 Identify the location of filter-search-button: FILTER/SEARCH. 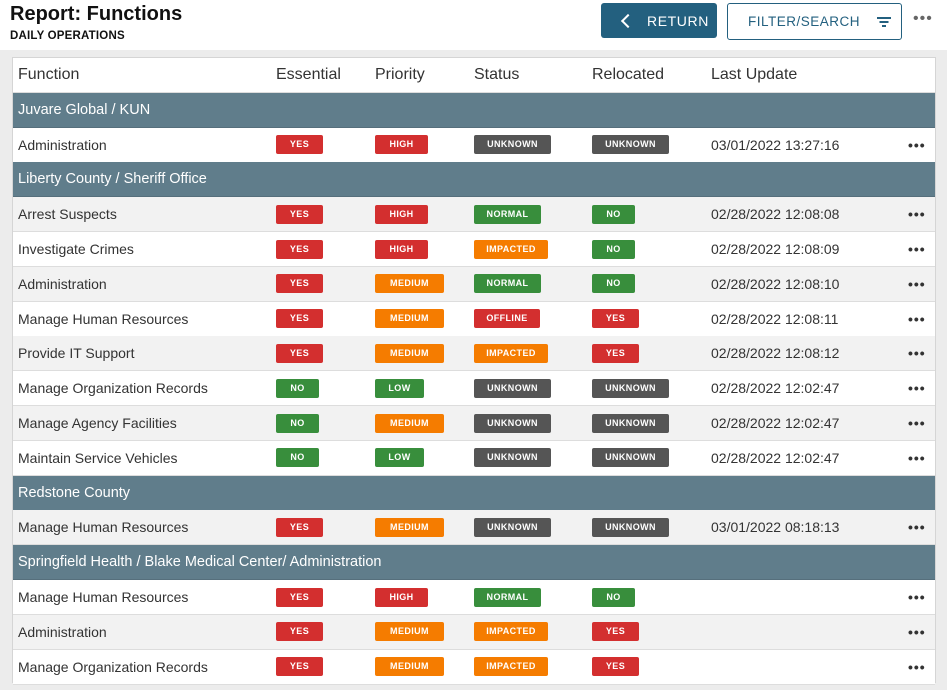
(814, 21).